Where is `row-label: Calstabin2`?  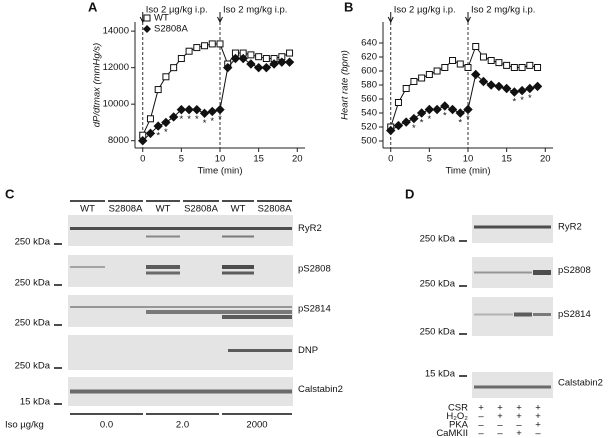 row-label: Calstabin2 is located at coordinates (580, 383).